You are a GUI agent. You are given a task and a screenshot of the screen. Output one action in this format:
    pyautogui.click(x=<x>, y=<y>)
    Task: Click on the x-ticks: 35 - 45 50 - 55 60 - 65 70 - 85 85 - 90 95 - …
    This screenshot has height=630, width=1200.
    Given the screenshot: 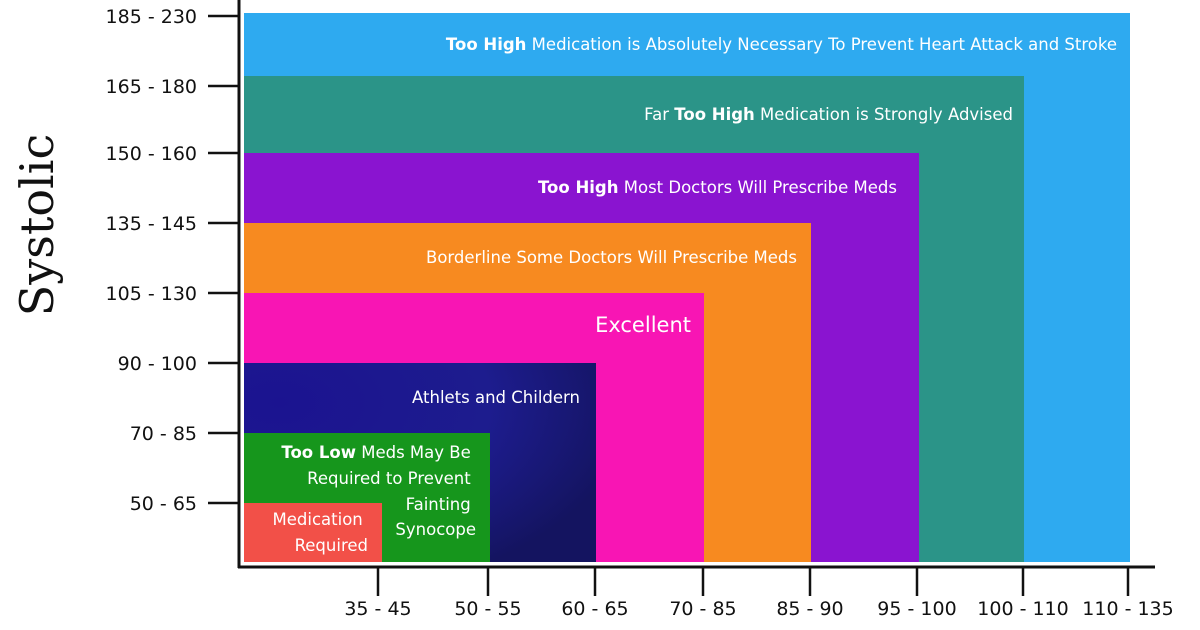 What is the action you would take?
    pyautogui.click(x=759, y=593)
    